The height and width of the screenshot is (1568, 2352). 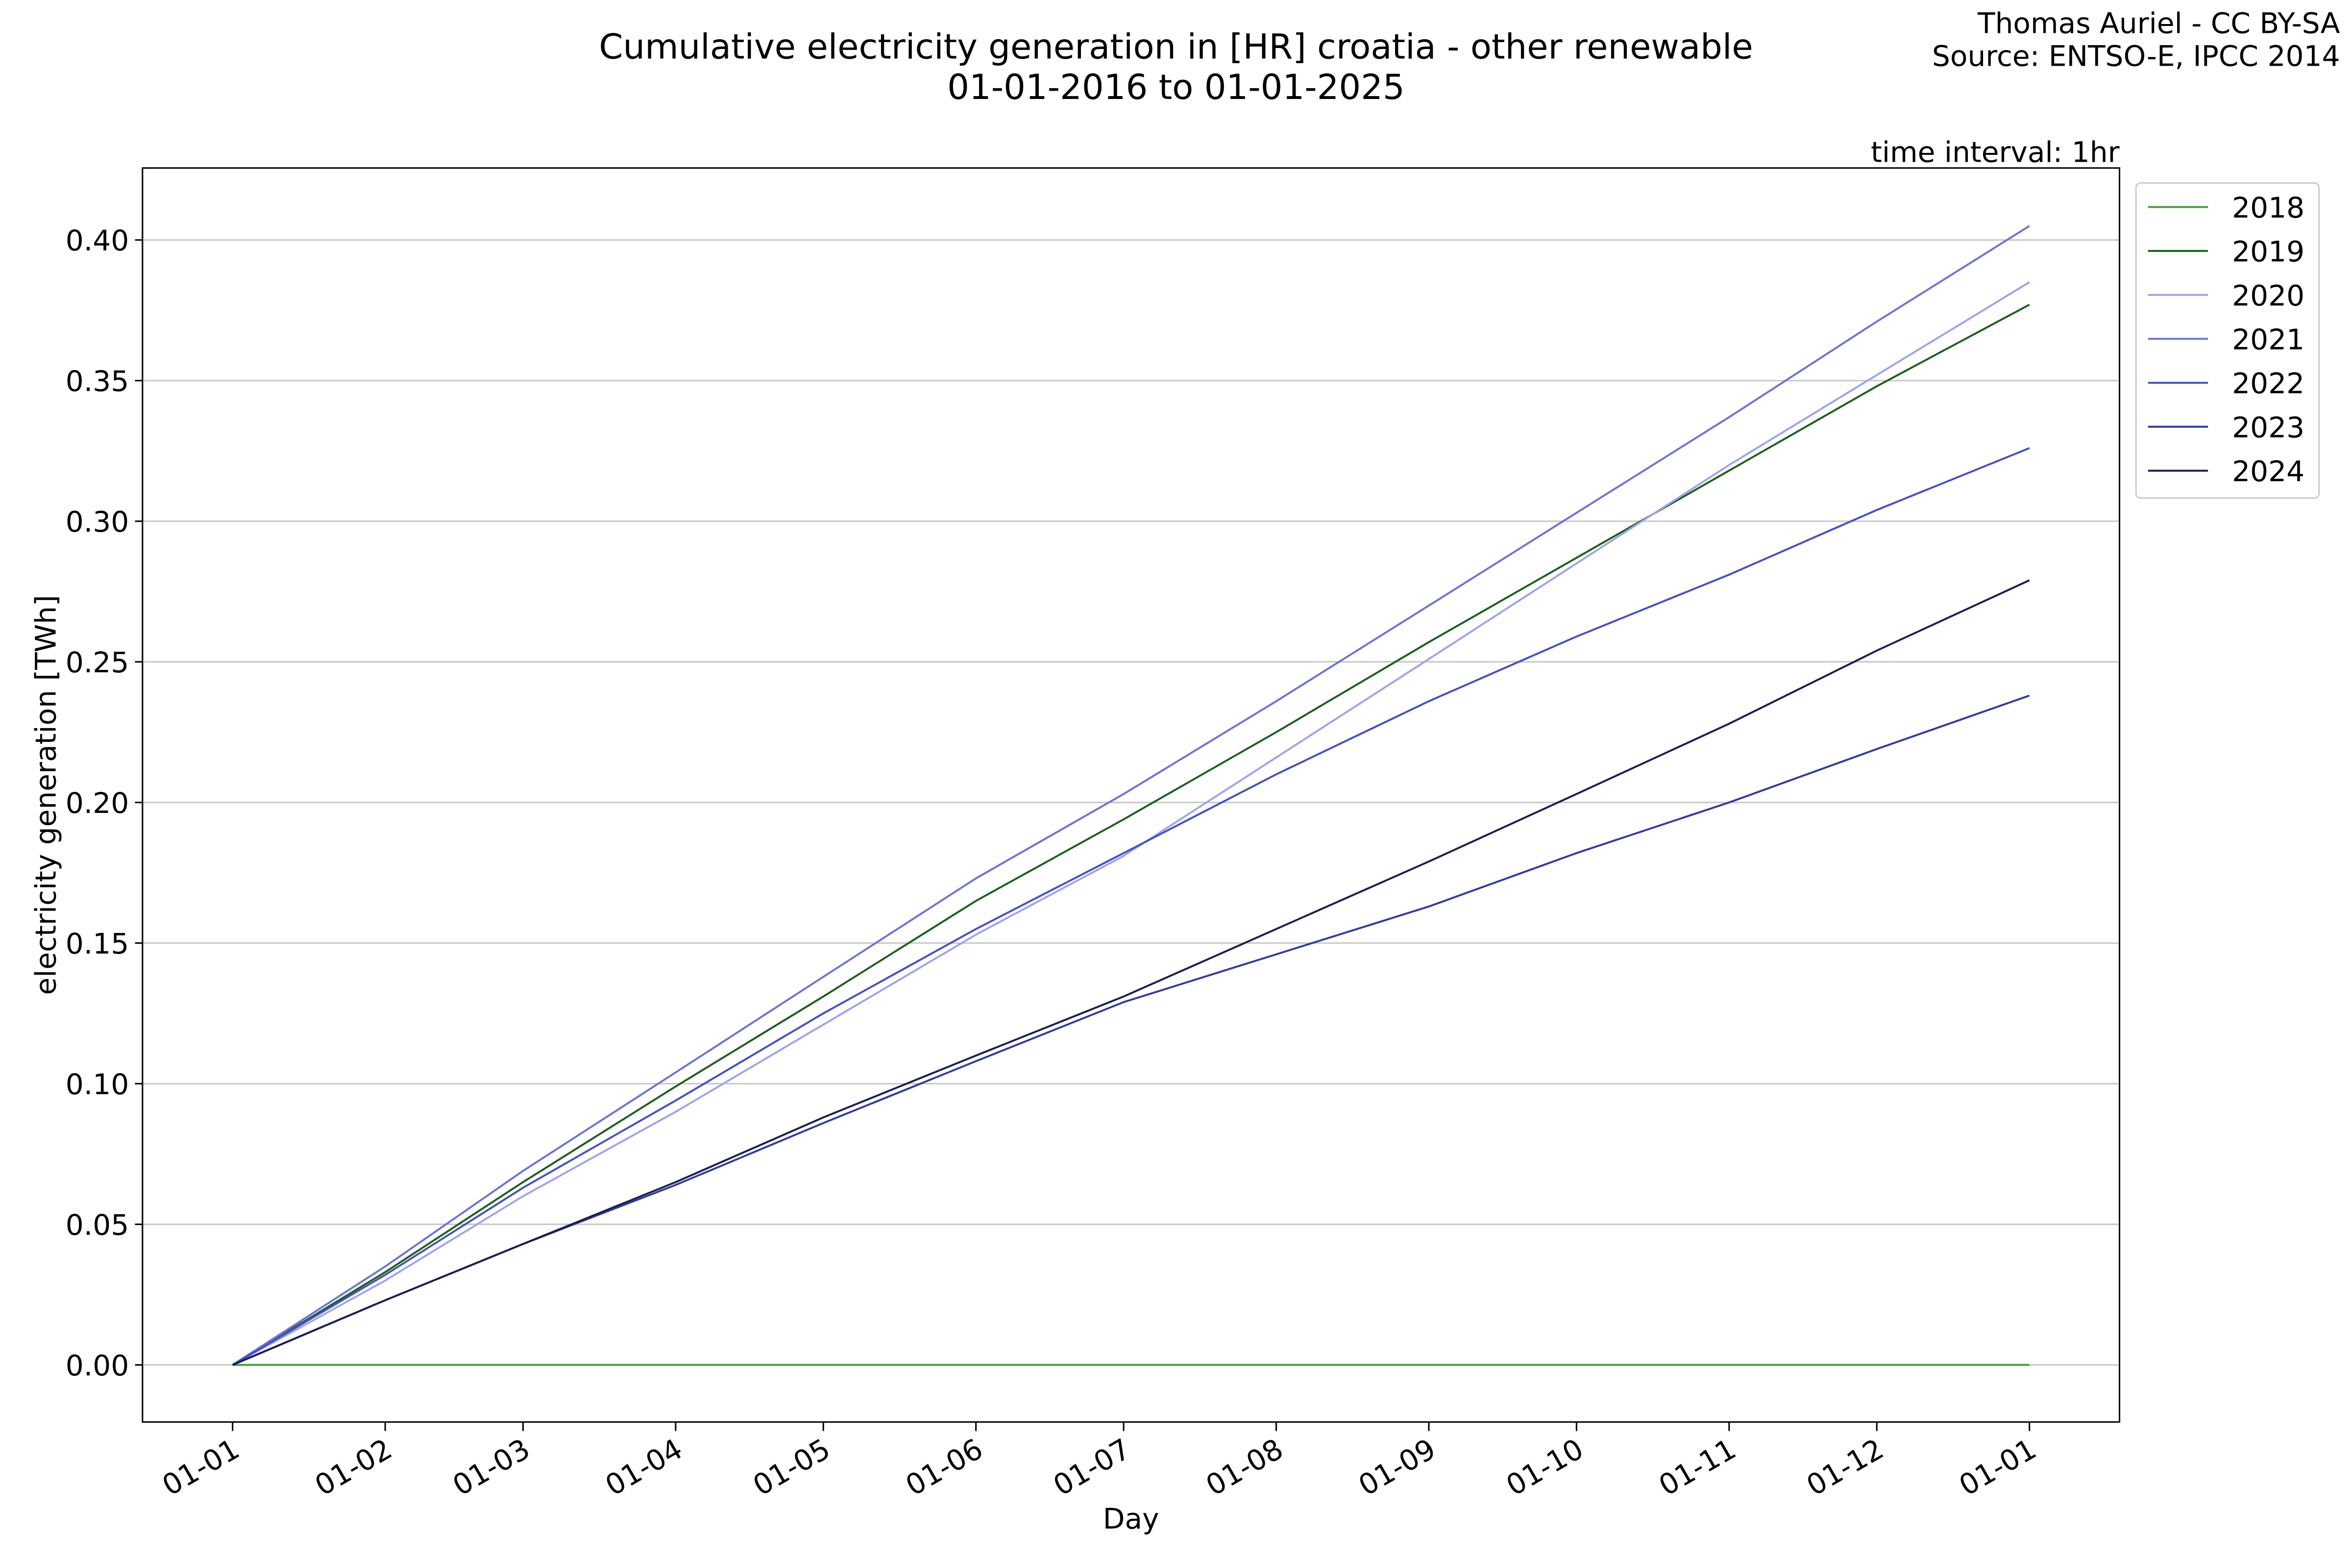 What do you see at coordinates (45, 795) in the screenshot?
I see `y-axis-label: electricity generation [TWh]` at bounding box center [45, 795].